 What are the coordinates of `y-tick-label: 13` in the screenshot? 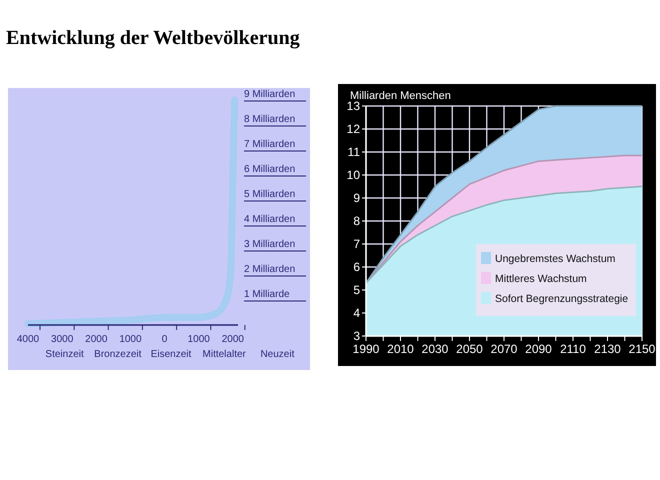 It's located at (353, 106).